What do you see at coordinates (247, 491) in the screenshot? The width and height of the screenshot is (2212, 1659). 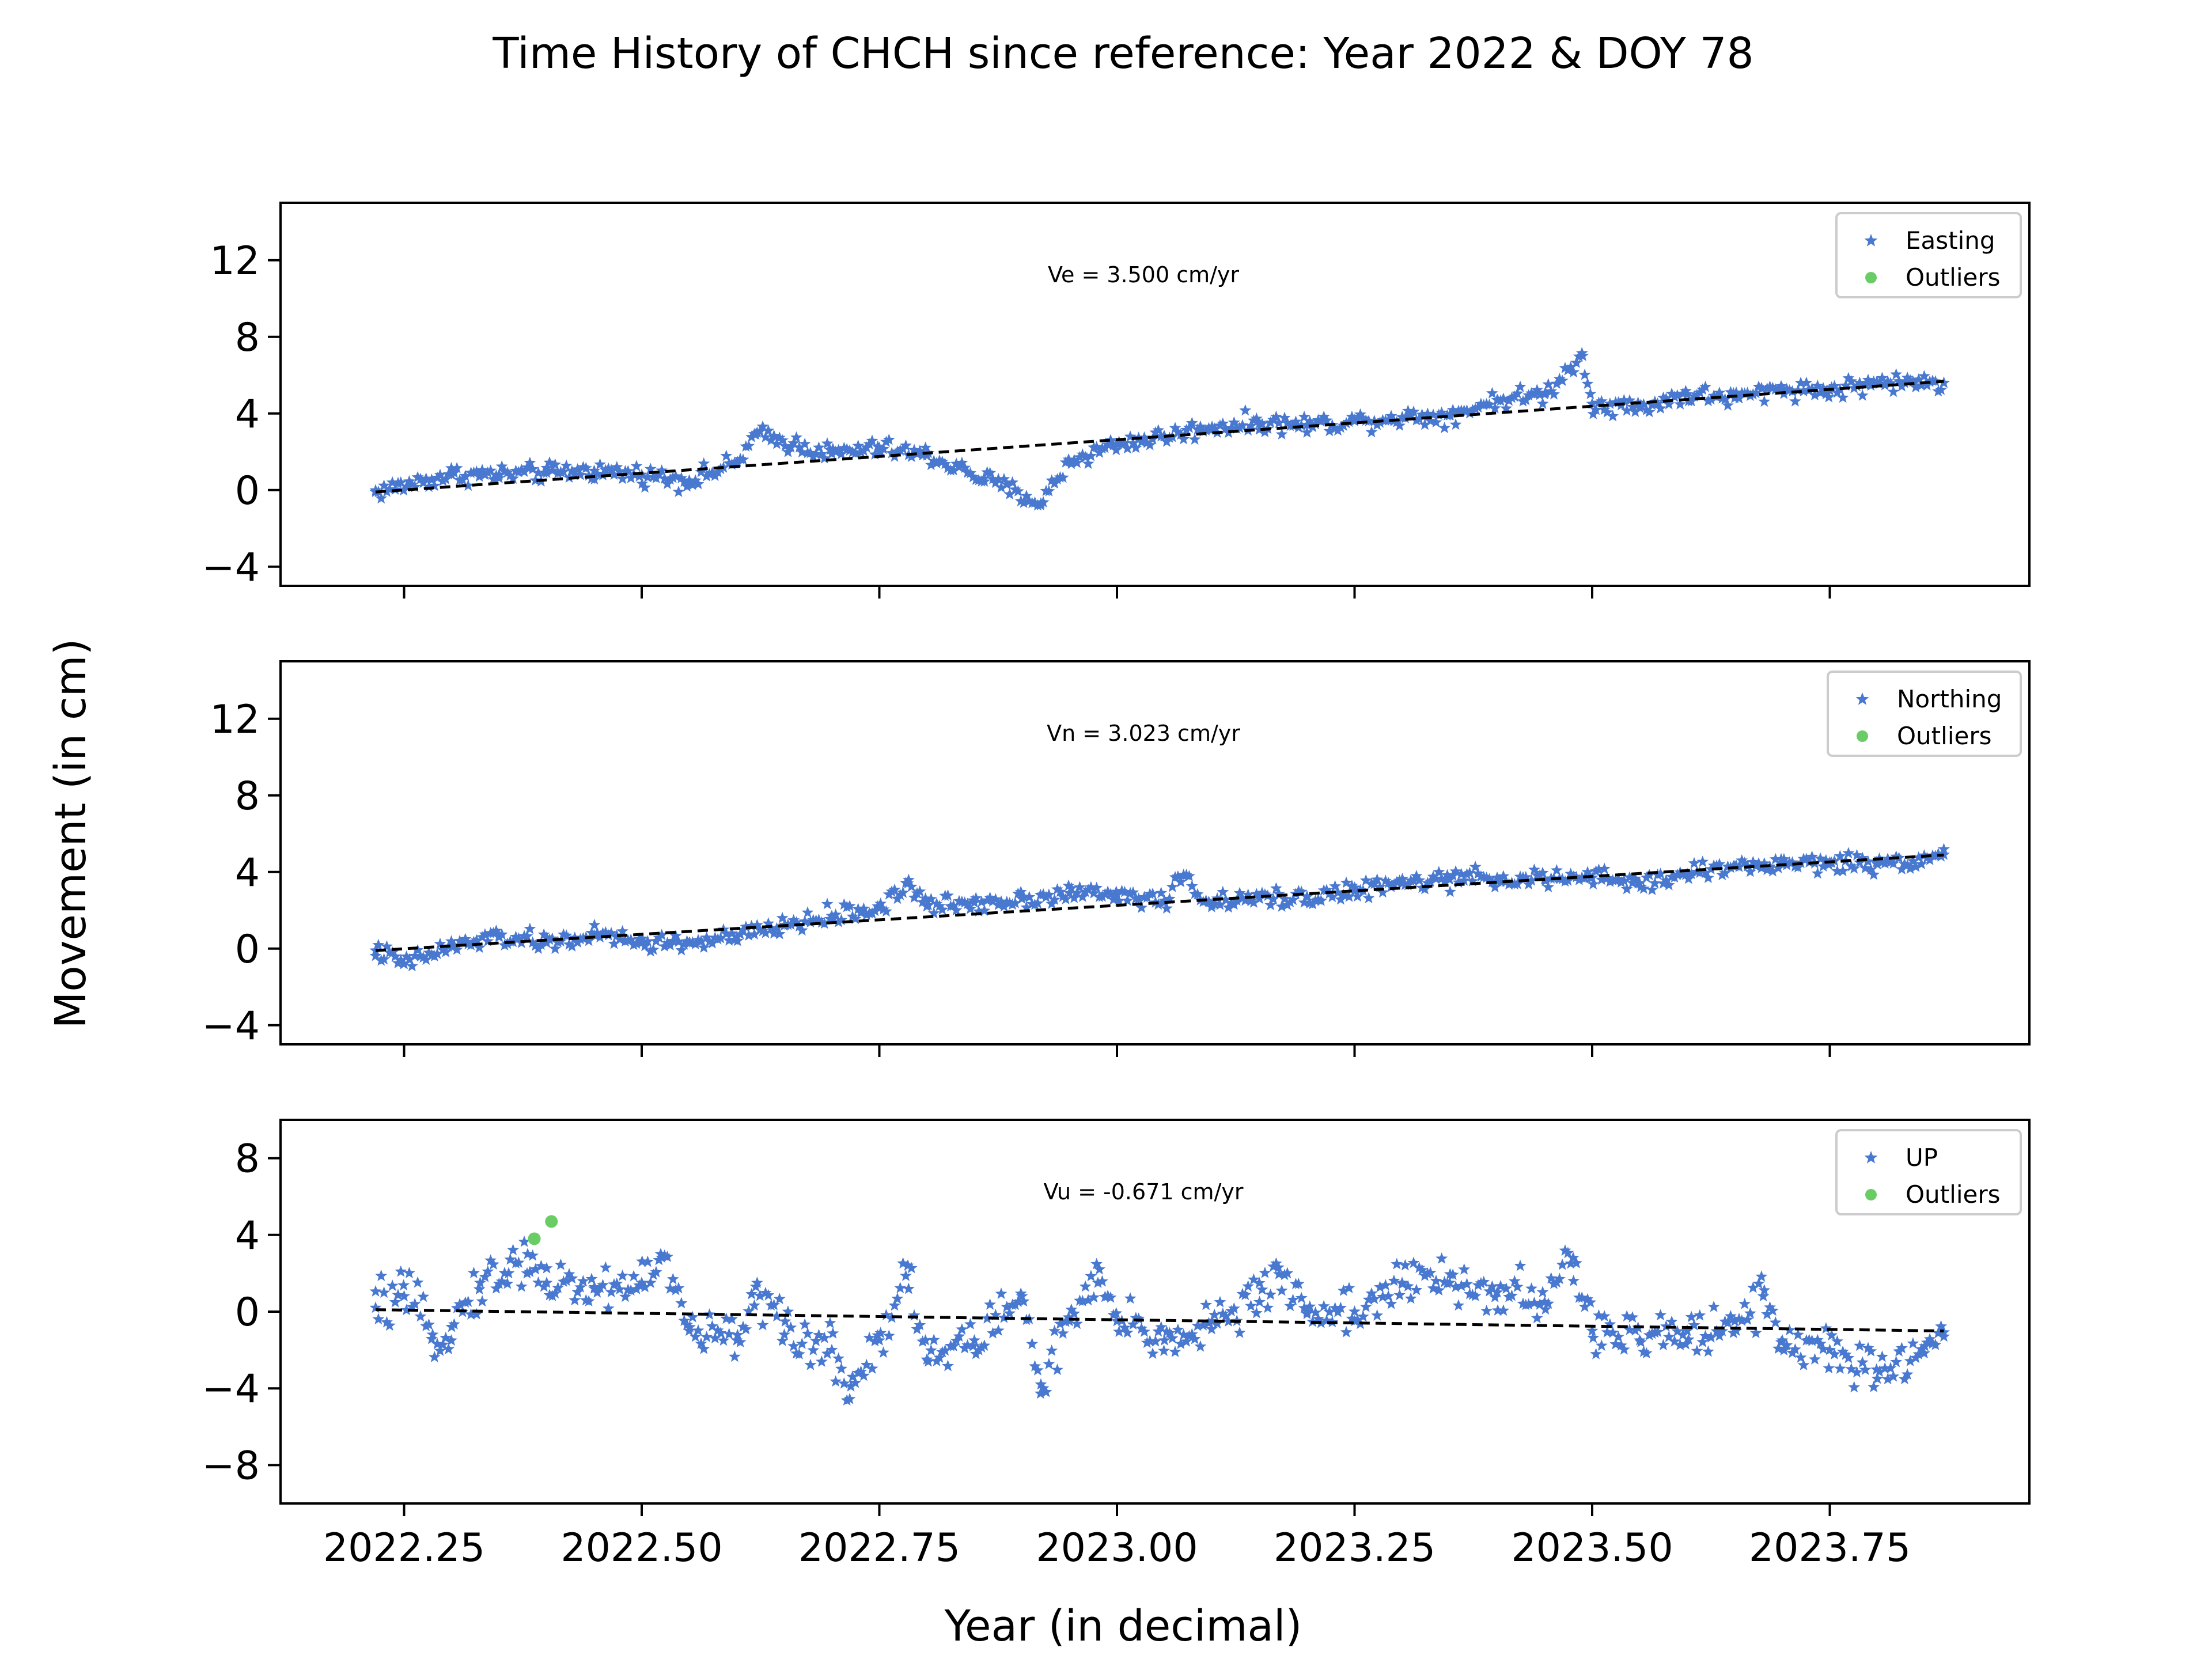 I see `y-tick-label: 0` at bounding box center [247, 491].